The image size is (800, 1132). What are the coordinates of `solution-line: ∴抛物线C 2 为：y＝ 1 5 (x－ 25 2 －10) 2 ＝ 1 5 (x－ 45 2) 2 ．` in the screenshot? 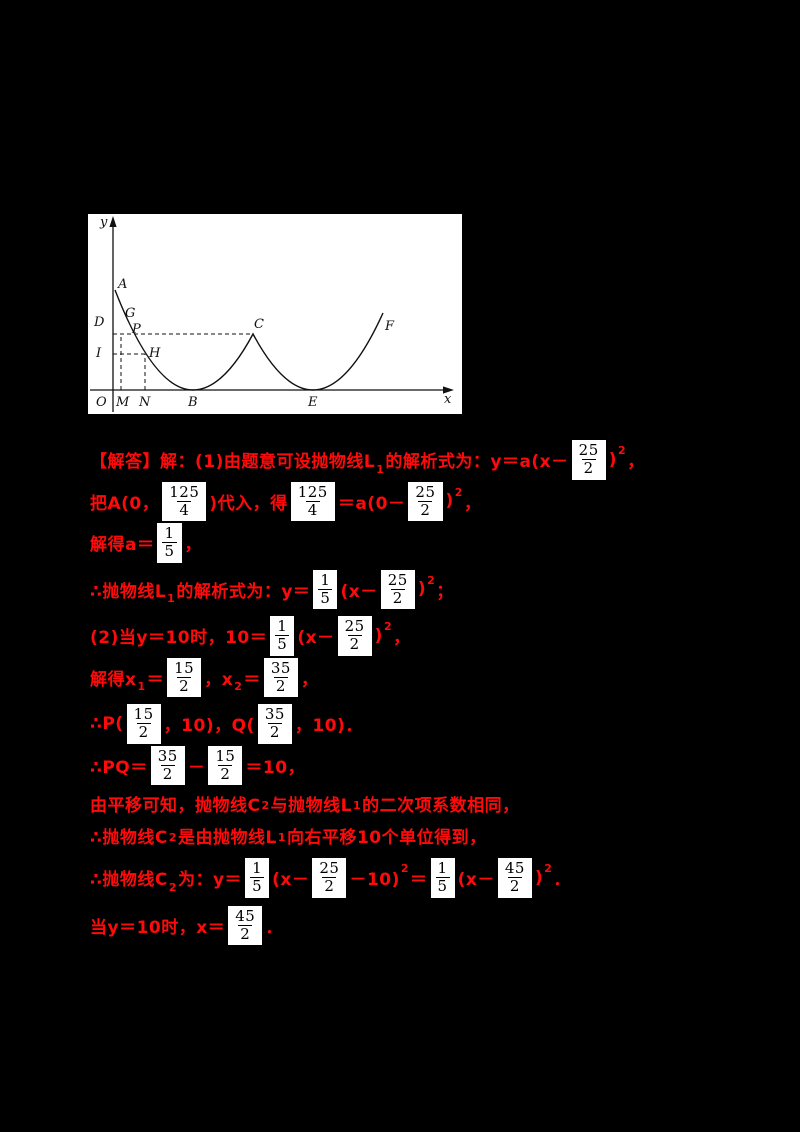 It's located at (410, 878).